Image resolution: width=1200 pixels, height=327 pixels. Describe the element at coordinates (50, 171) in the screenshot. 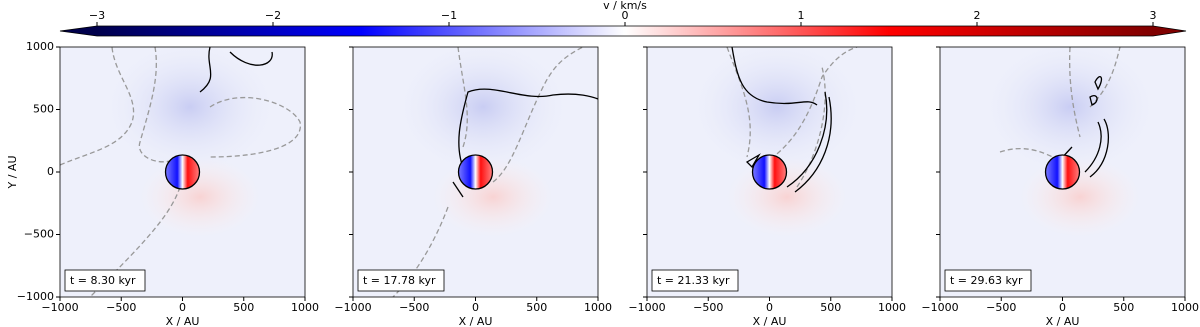

I see `y-tick-label: 0` at that location.